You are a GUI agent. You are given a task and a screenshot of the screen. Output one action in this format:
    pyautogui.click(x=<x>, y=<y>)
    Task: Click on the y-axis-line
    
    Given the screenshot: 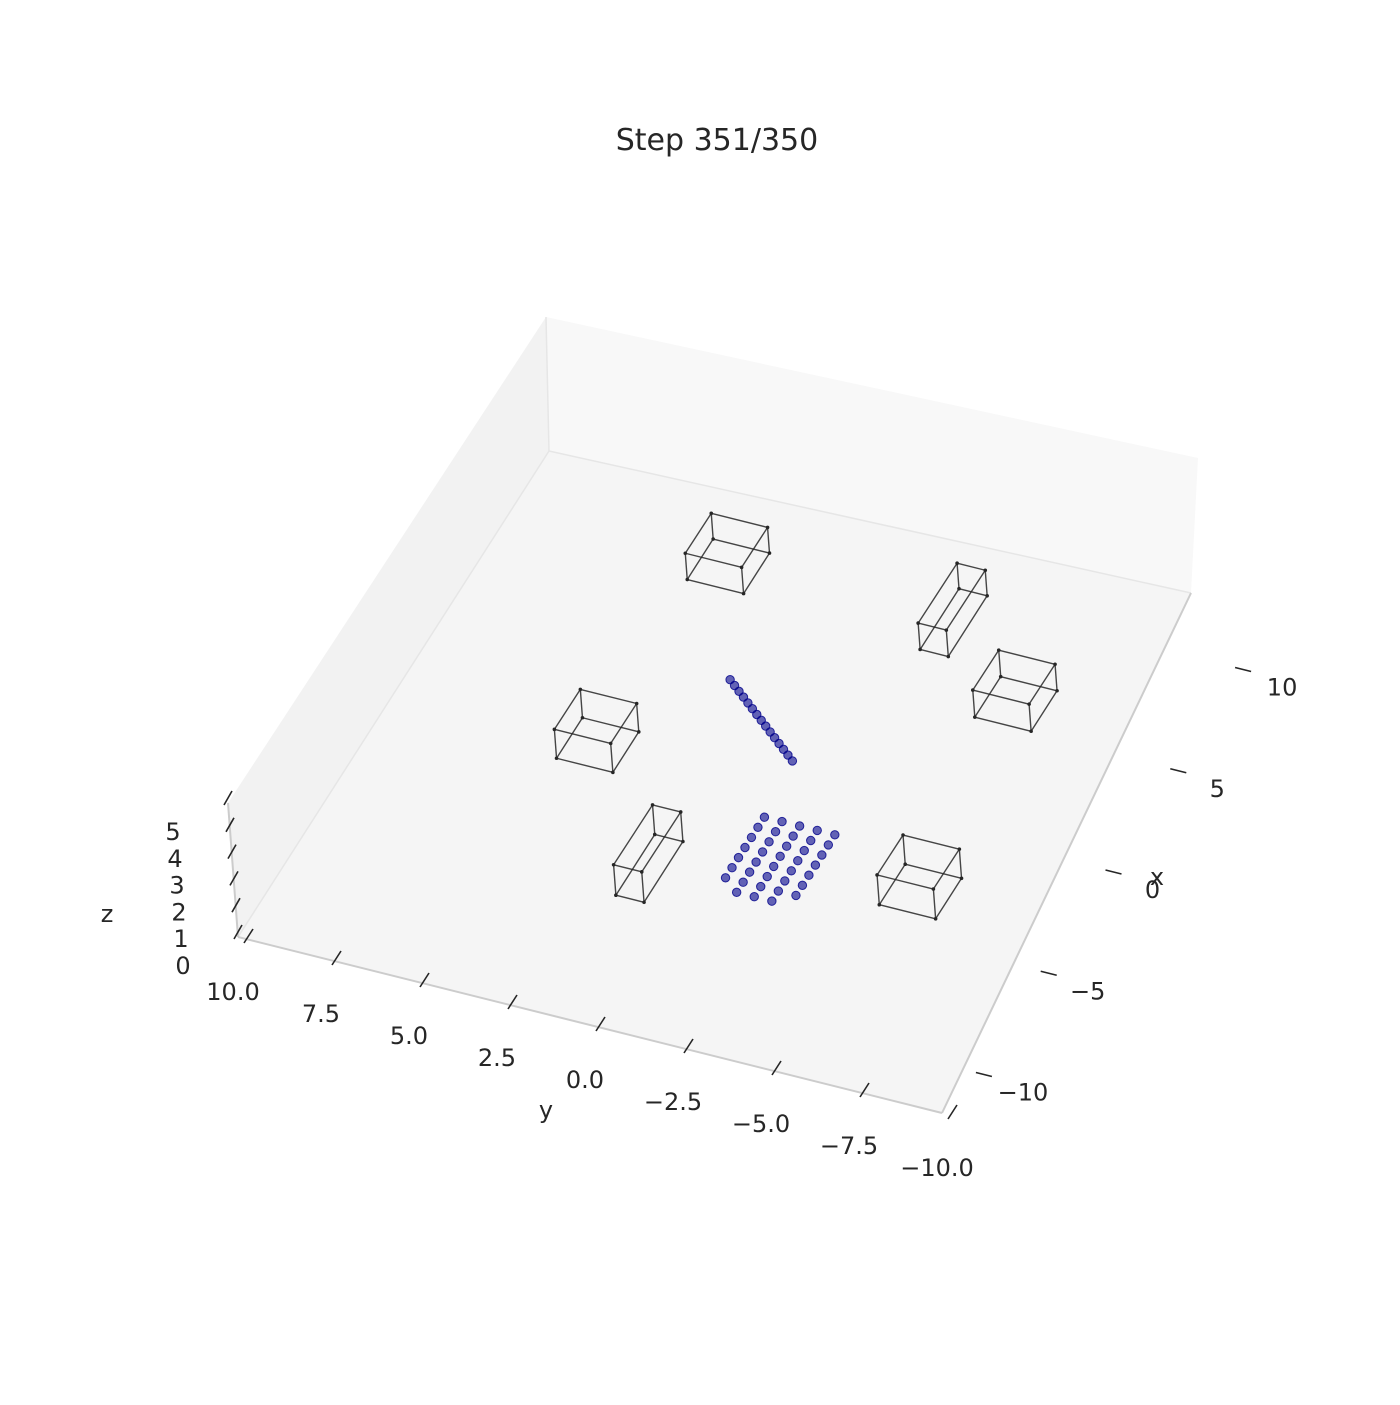 What is the action you would take?
    pyautogui.click(x=590, y=1025)
    